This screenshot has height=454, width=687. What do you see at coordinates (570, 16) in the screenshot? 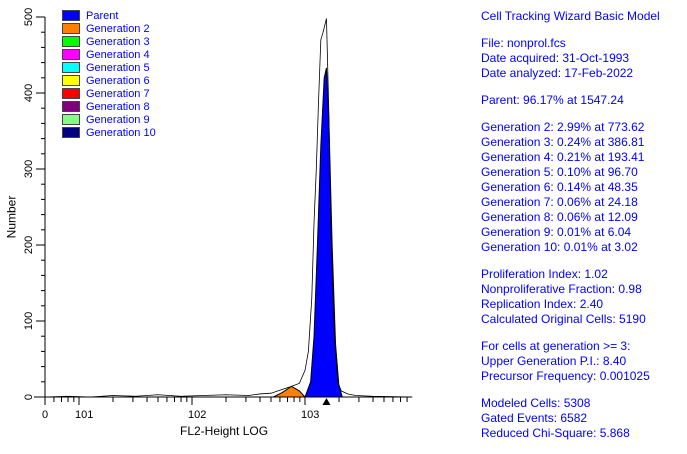
I see `report-title: Cell Tracking Wizard Basic Model` at bounding box center [570, 16].